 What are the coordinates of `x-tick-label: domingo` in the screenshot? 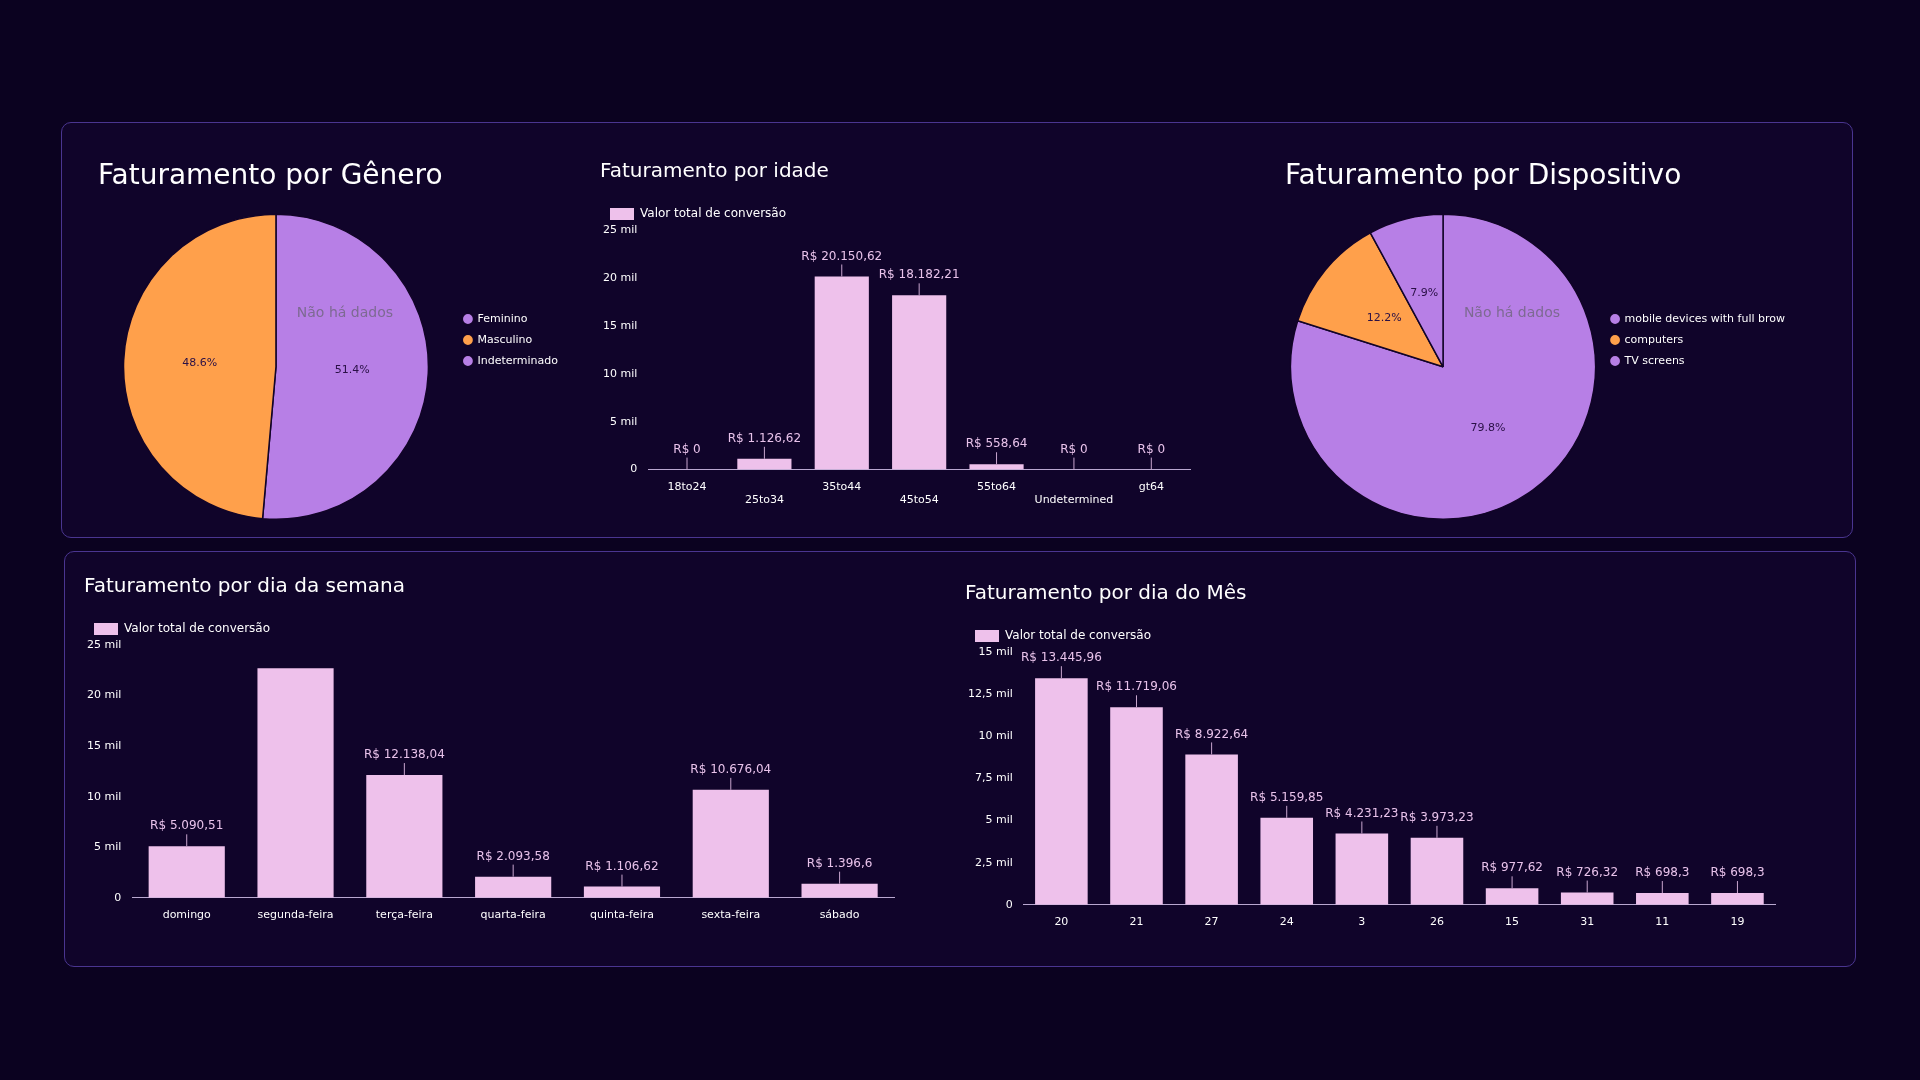 It's located at (187, 915).